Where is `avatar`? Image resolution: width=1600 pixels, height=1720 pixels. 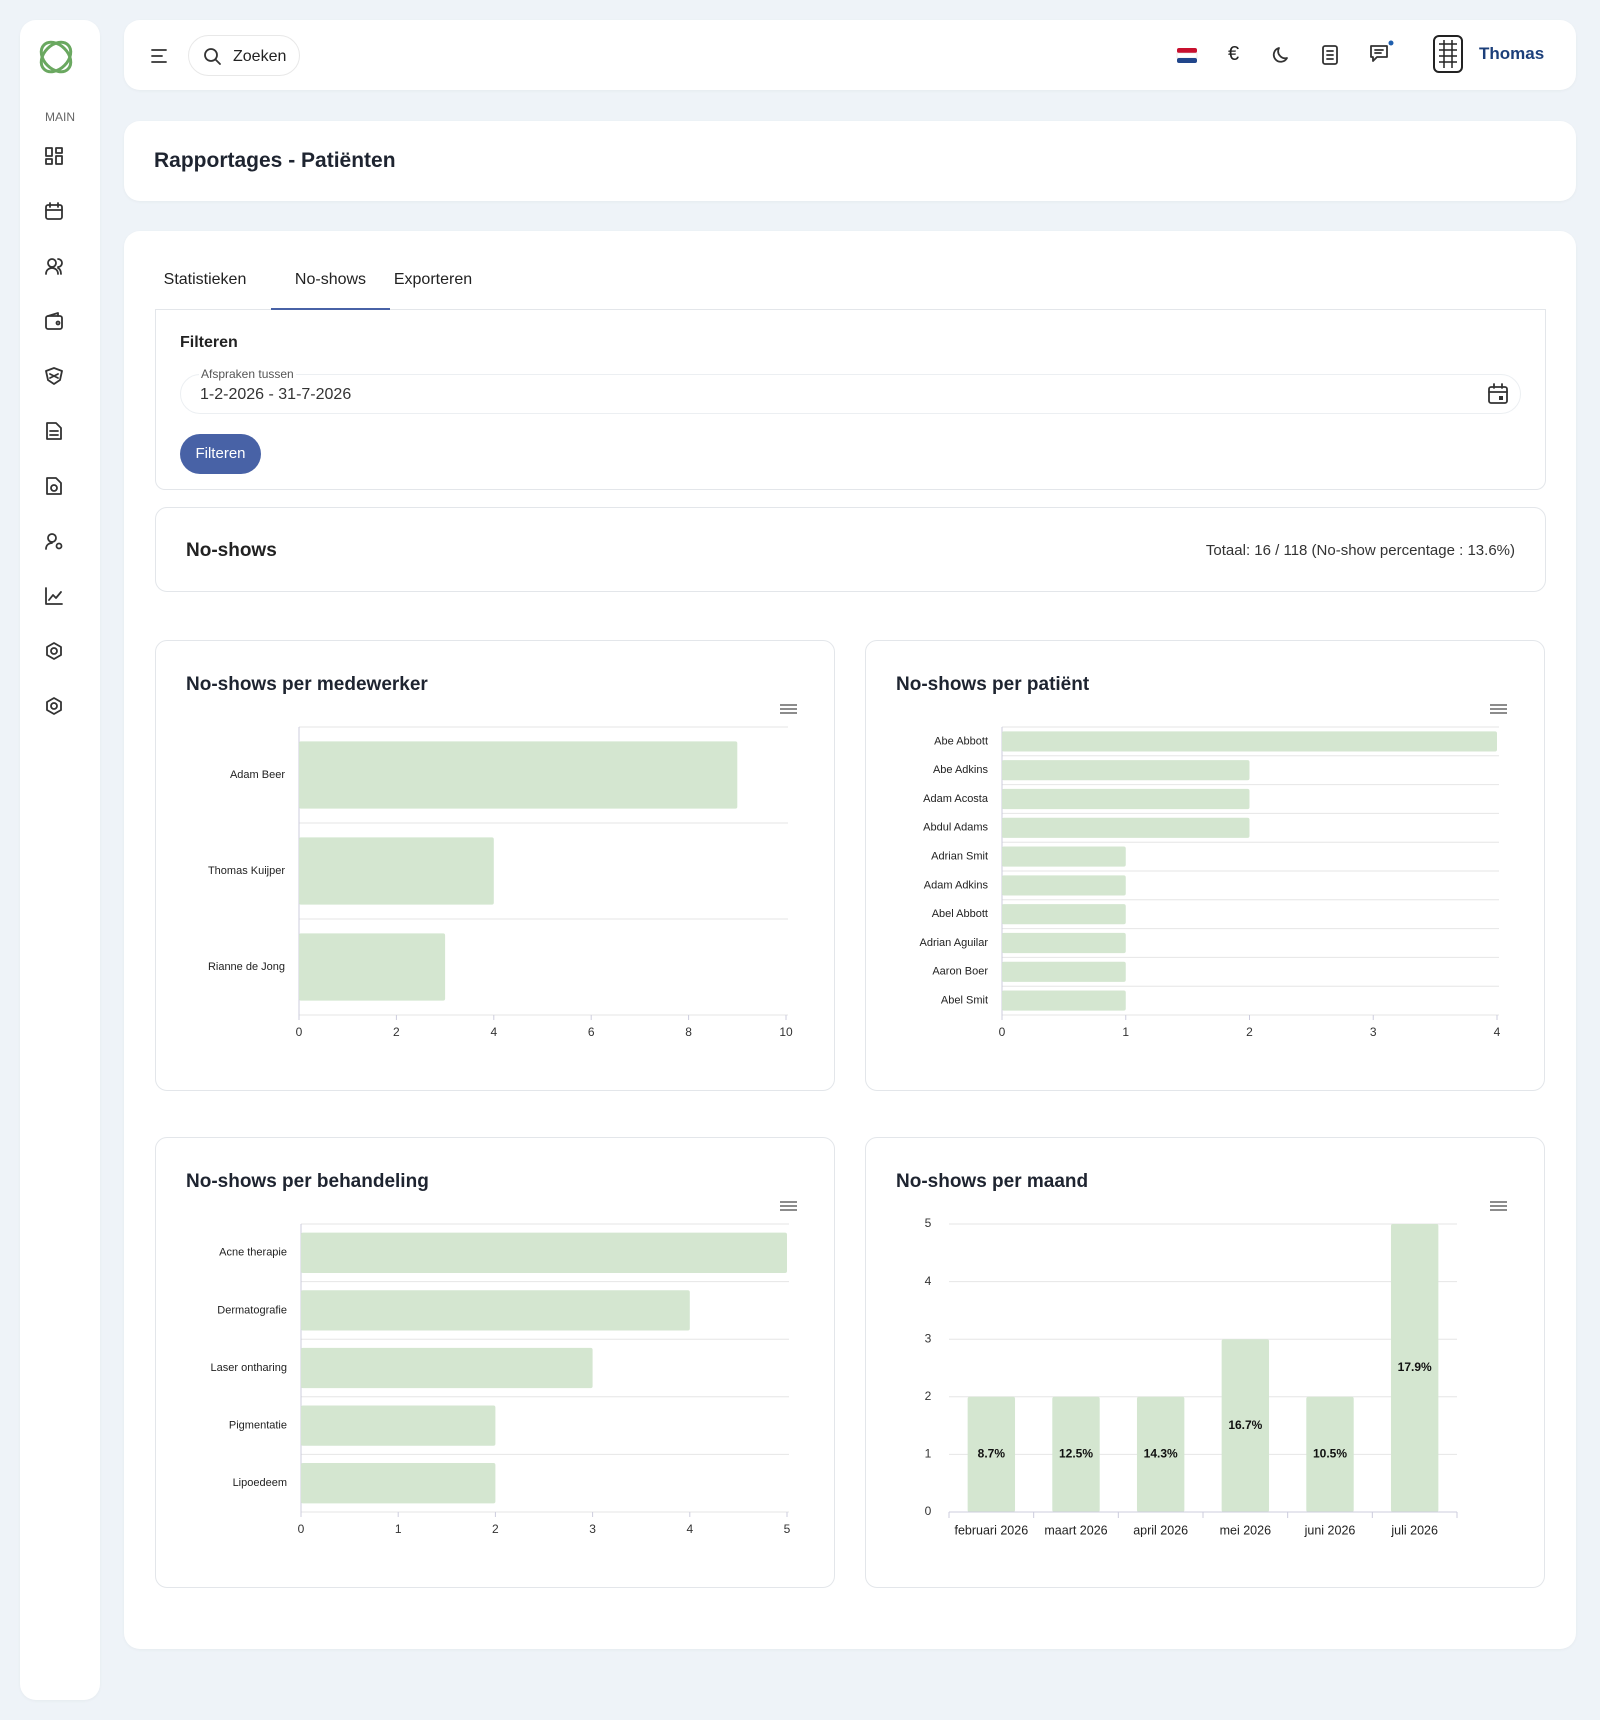 avatar is located at coordinates (1448, 55).